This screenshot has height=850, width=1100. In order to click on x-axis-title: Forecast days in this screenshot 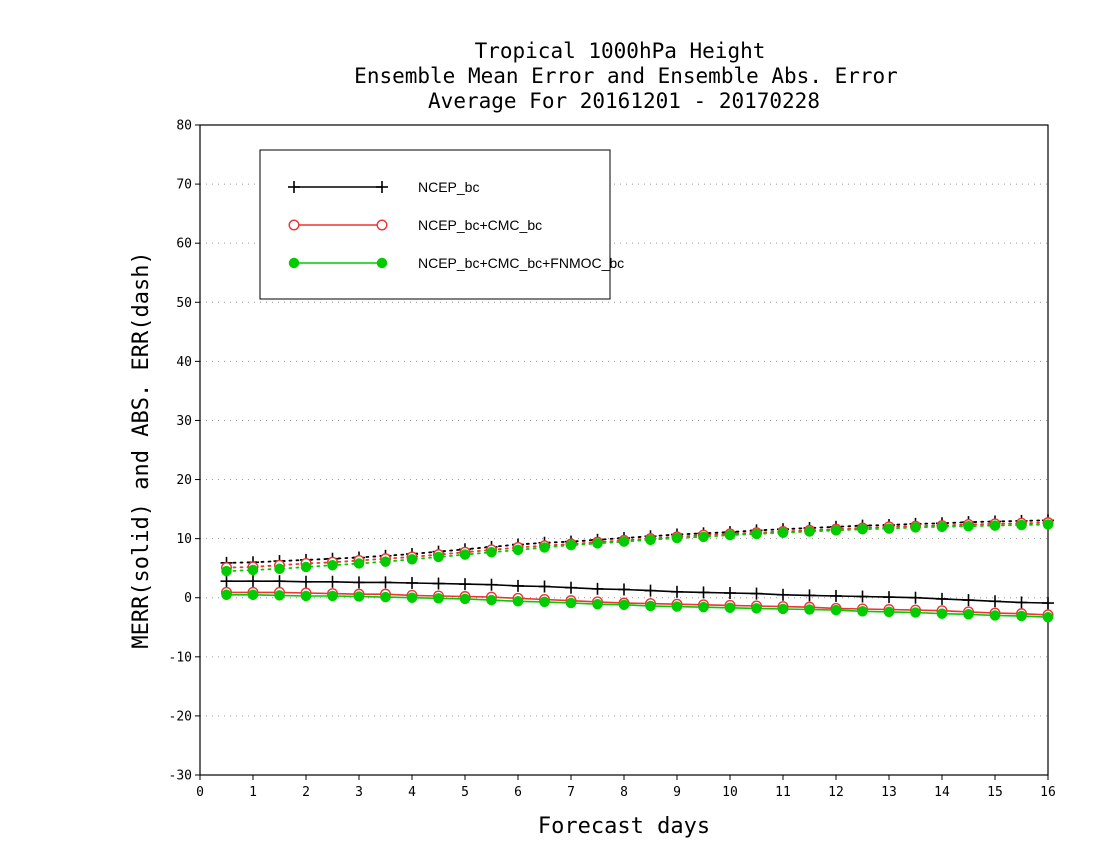, I will do `click(624, 826)`.